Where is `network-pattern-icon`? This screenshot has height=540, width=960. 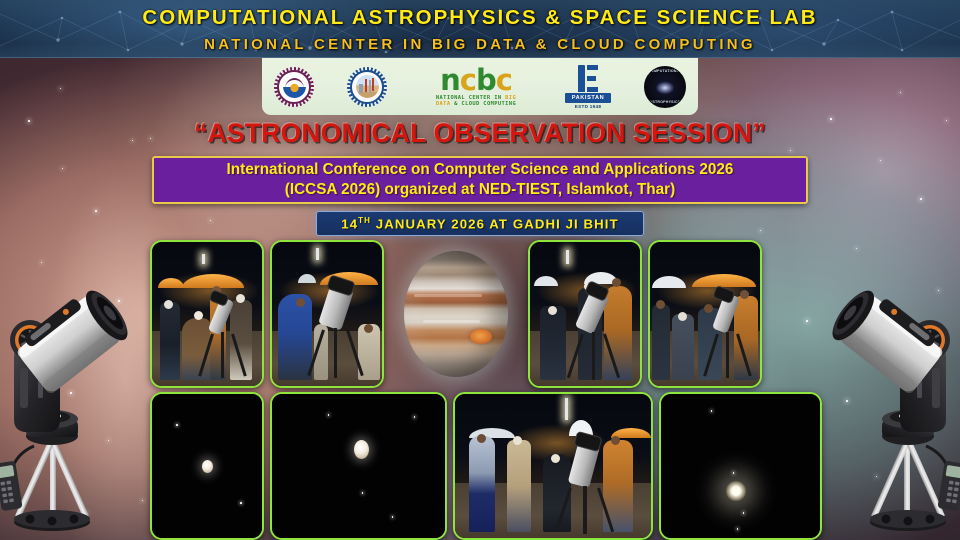
network-pattern-icon is located at coordinates (480, 31).